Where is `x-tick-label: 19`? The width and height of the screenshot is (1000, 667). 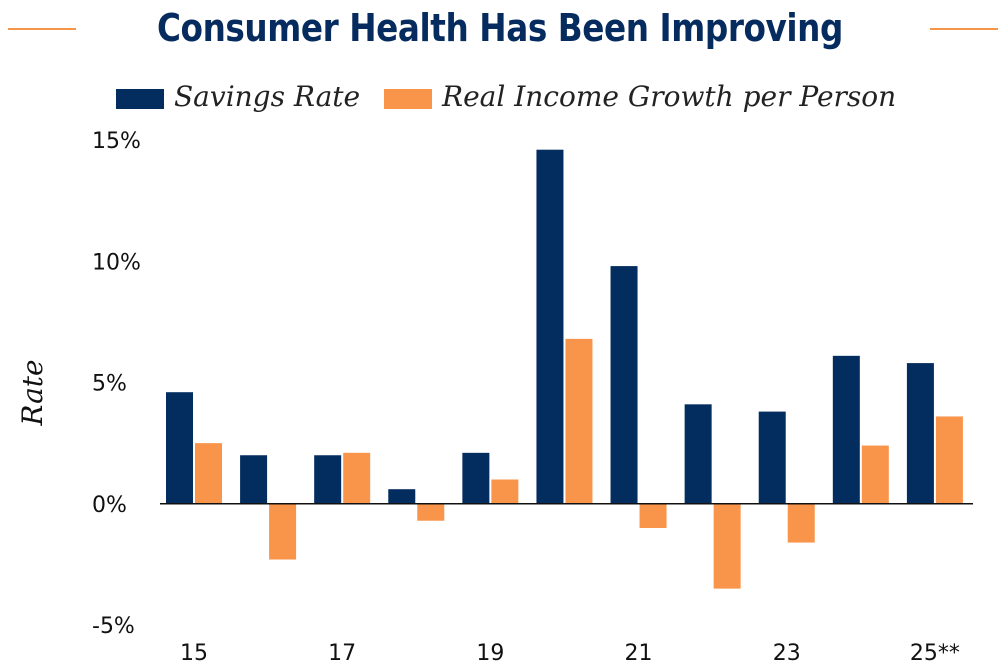
x-tick-label: 19 is located at coordinates (490, 653).